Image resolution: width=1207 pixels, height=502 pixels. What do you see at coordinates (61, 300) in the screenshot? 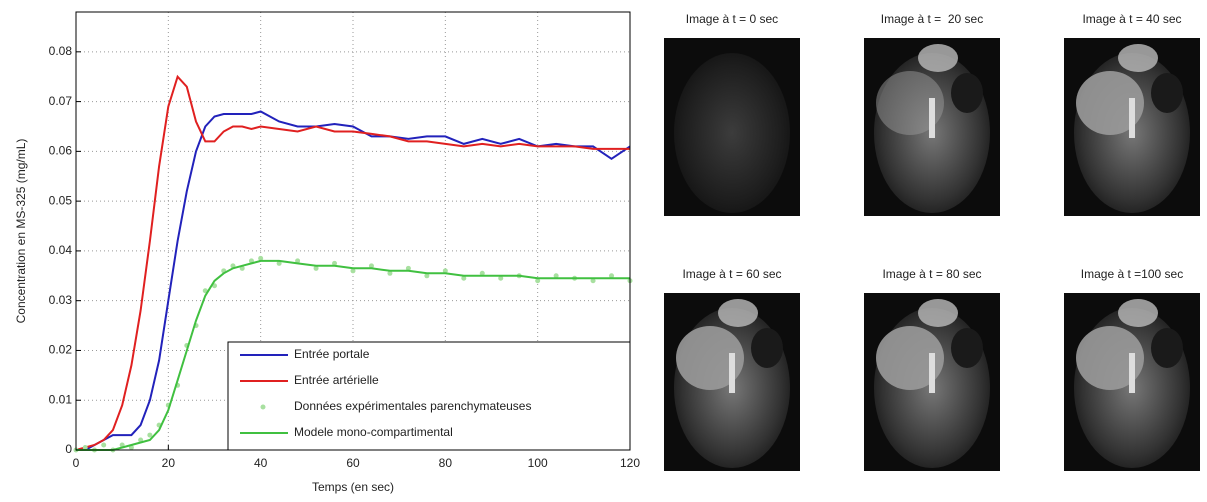
I see `y-tick-label: 0.03` at bounding box center [61, 300].